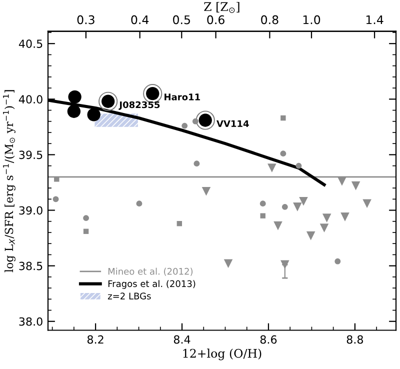 This screenshot has height=369, width=400. I want to click on x2-tick-label: 0.6, so click(215, 19).